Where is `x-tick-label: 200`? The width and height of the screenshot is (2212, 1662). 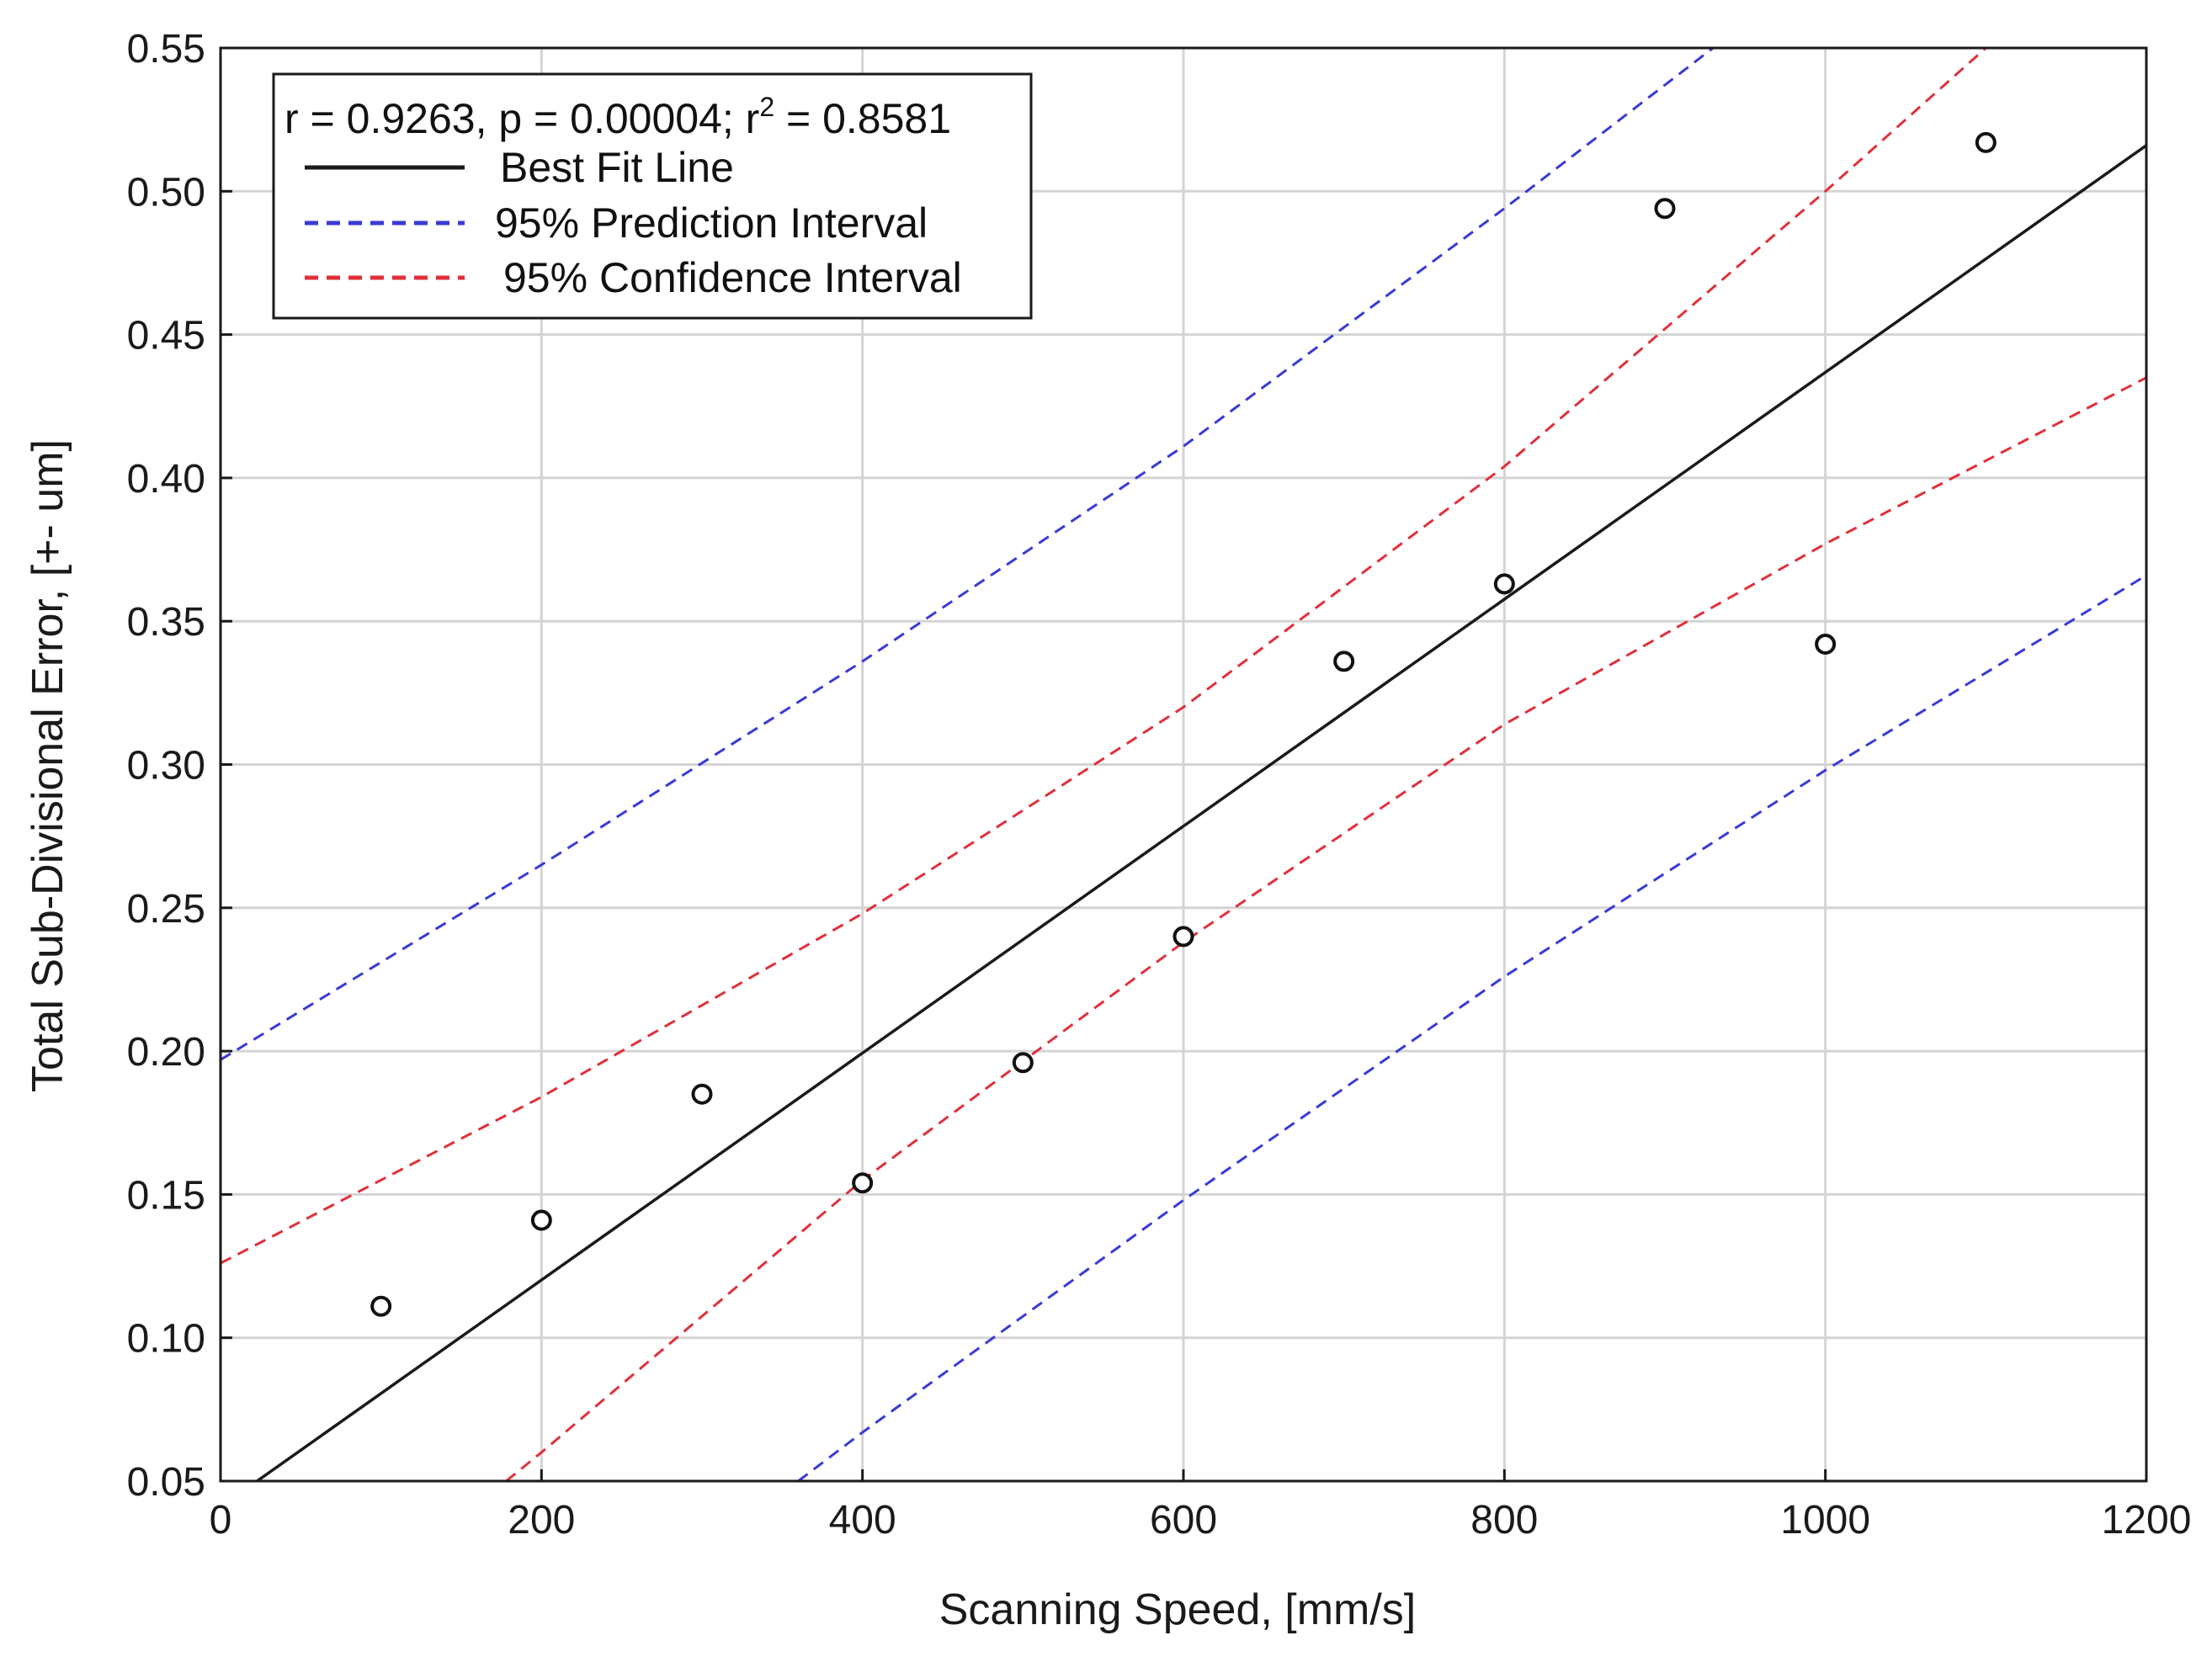
x-tick-label: 200 is located at coordinates (542, 1520).